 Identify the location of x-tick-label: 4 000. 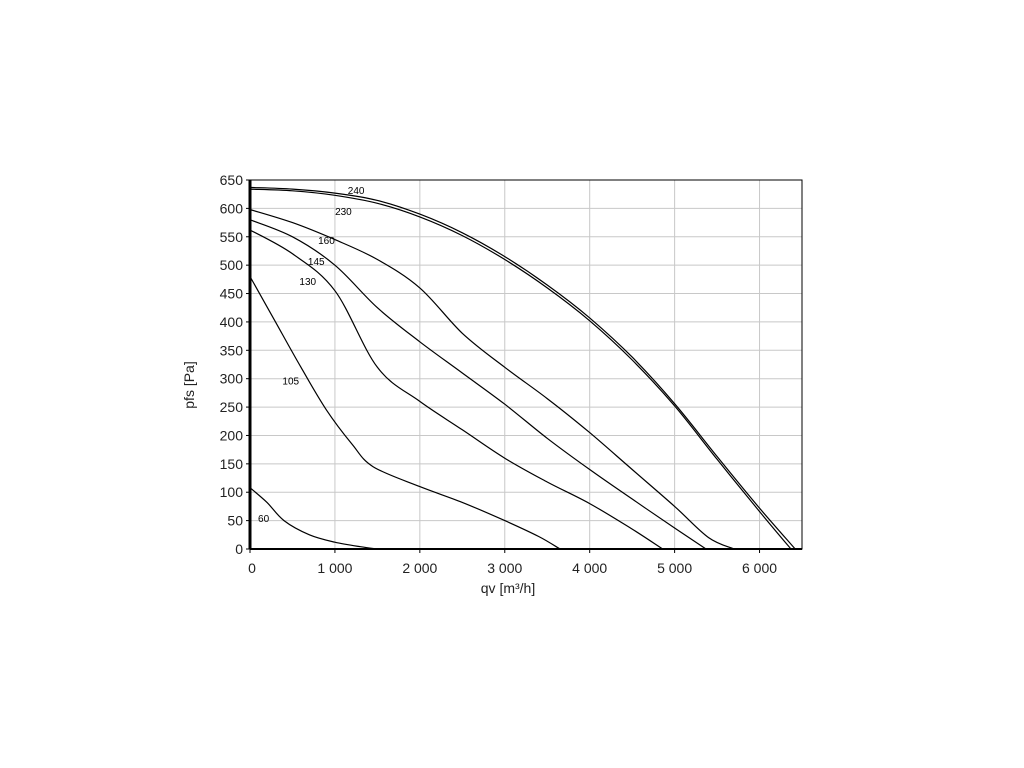
(589, 568).